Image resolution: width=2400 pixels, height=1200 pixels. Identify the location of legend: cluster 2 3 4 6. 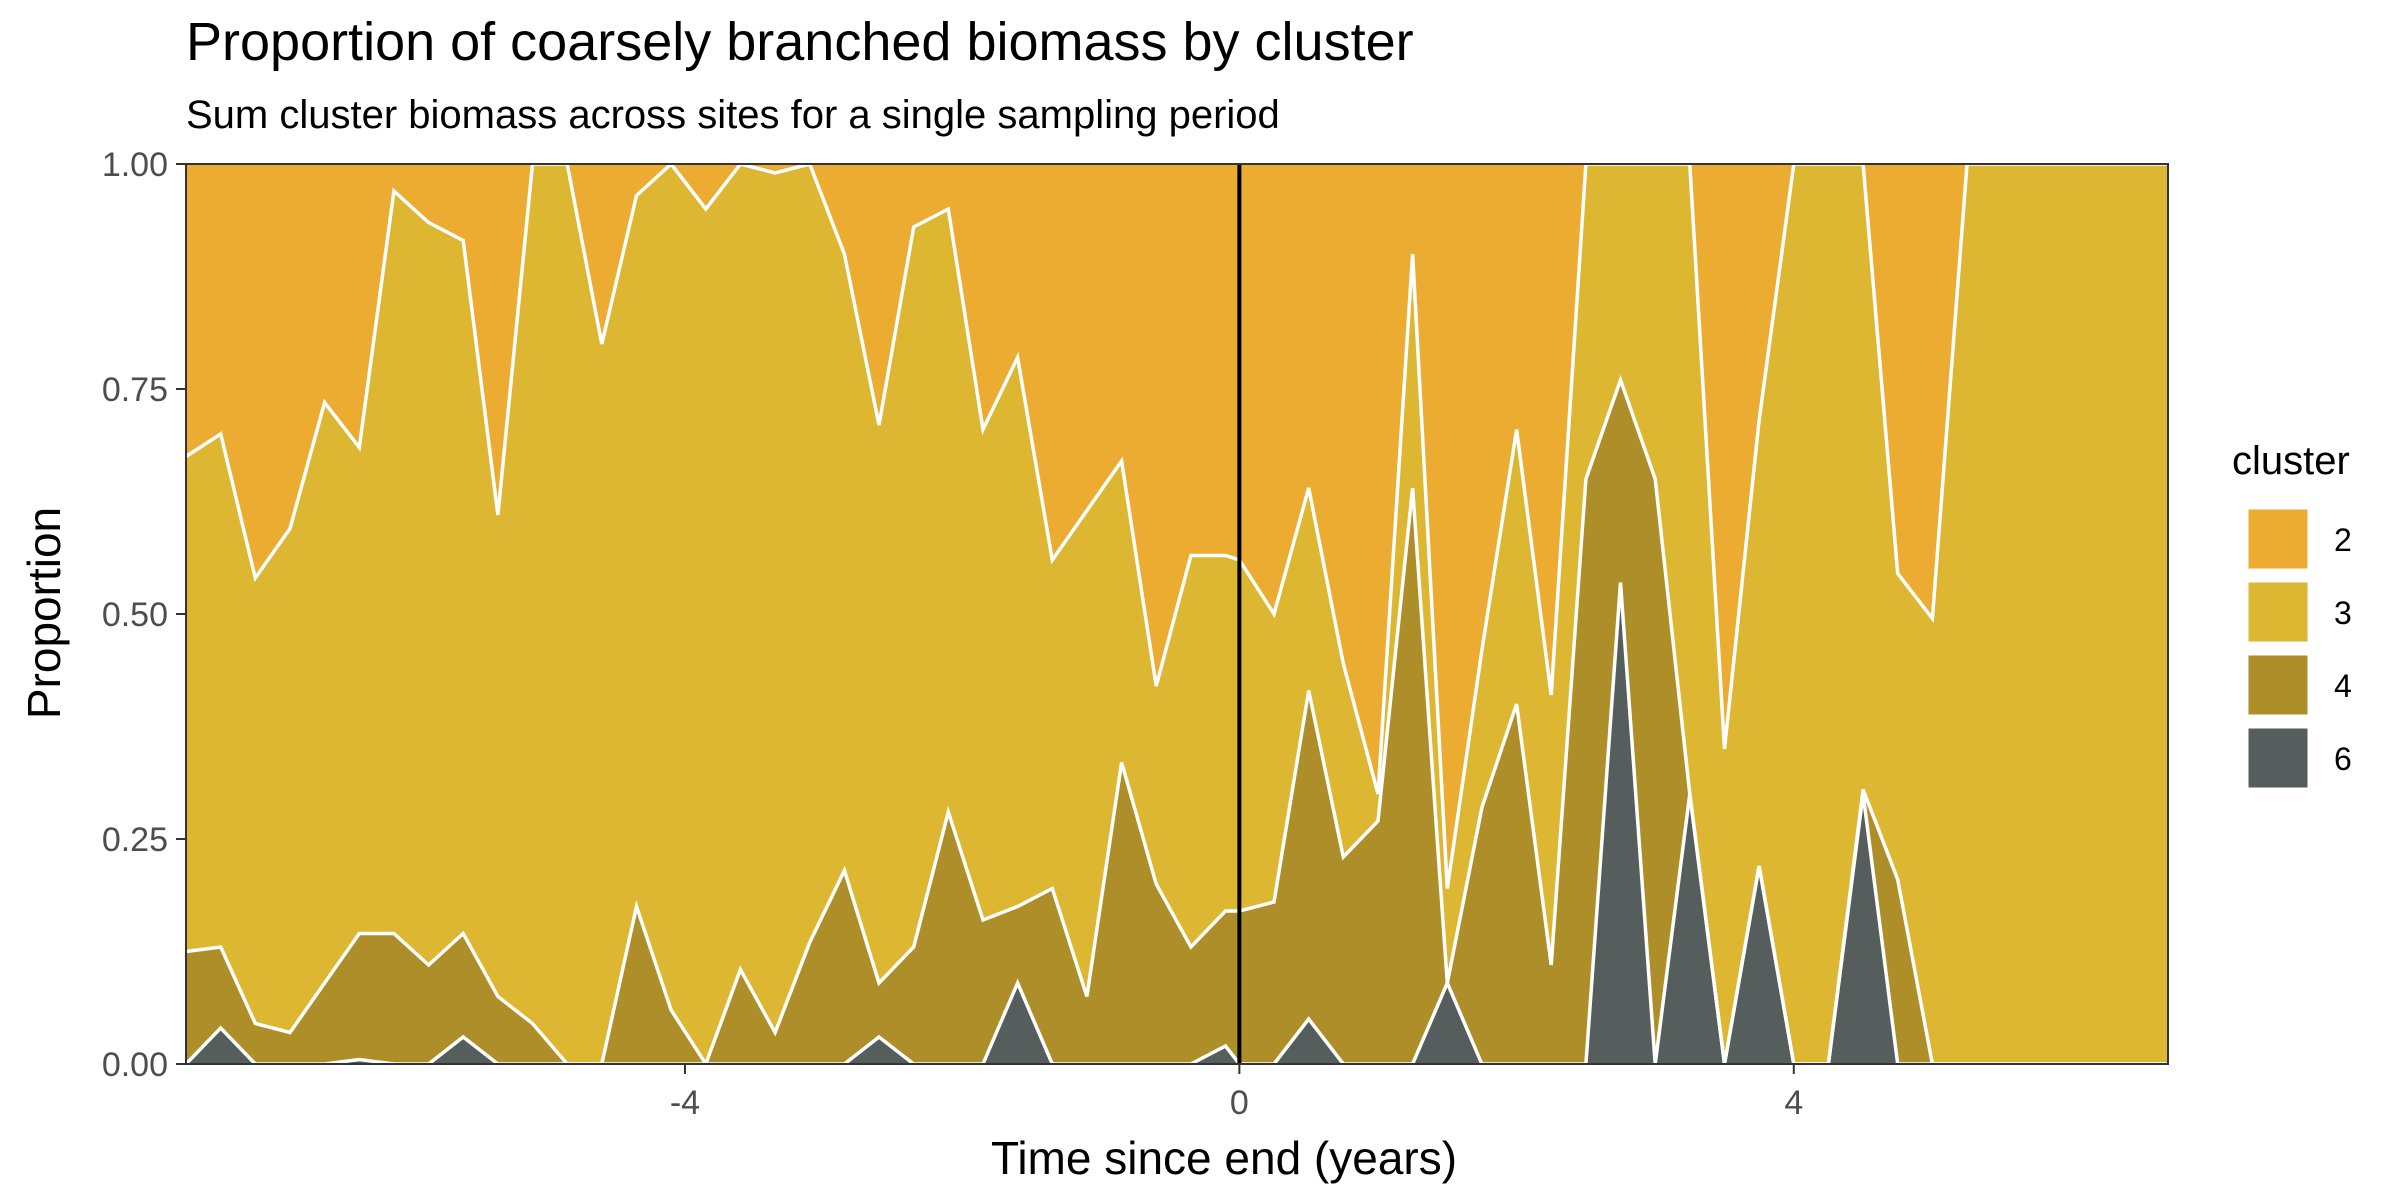
(2292, 615).